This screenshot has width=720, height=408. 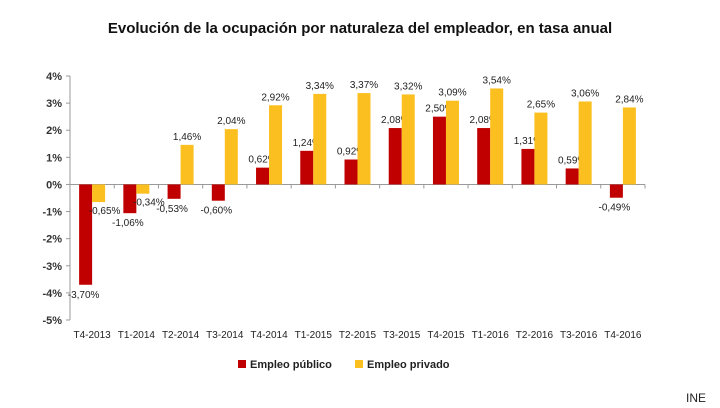 What do you see at coordinates (629, 99) in the screenshot?
I see `data-label: 2,84%` at bounding box center [629, 99].